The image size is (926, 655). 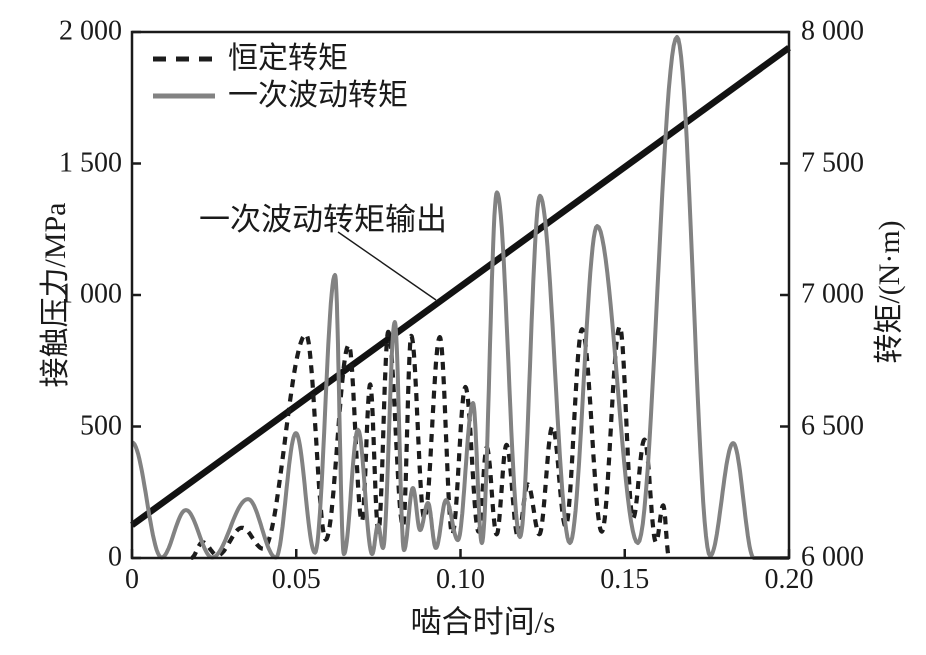 What do you see at coordinates (132, 579) in the screenshot?
I see `xtl-tick-label: 0` at bounding box center [132, 579].